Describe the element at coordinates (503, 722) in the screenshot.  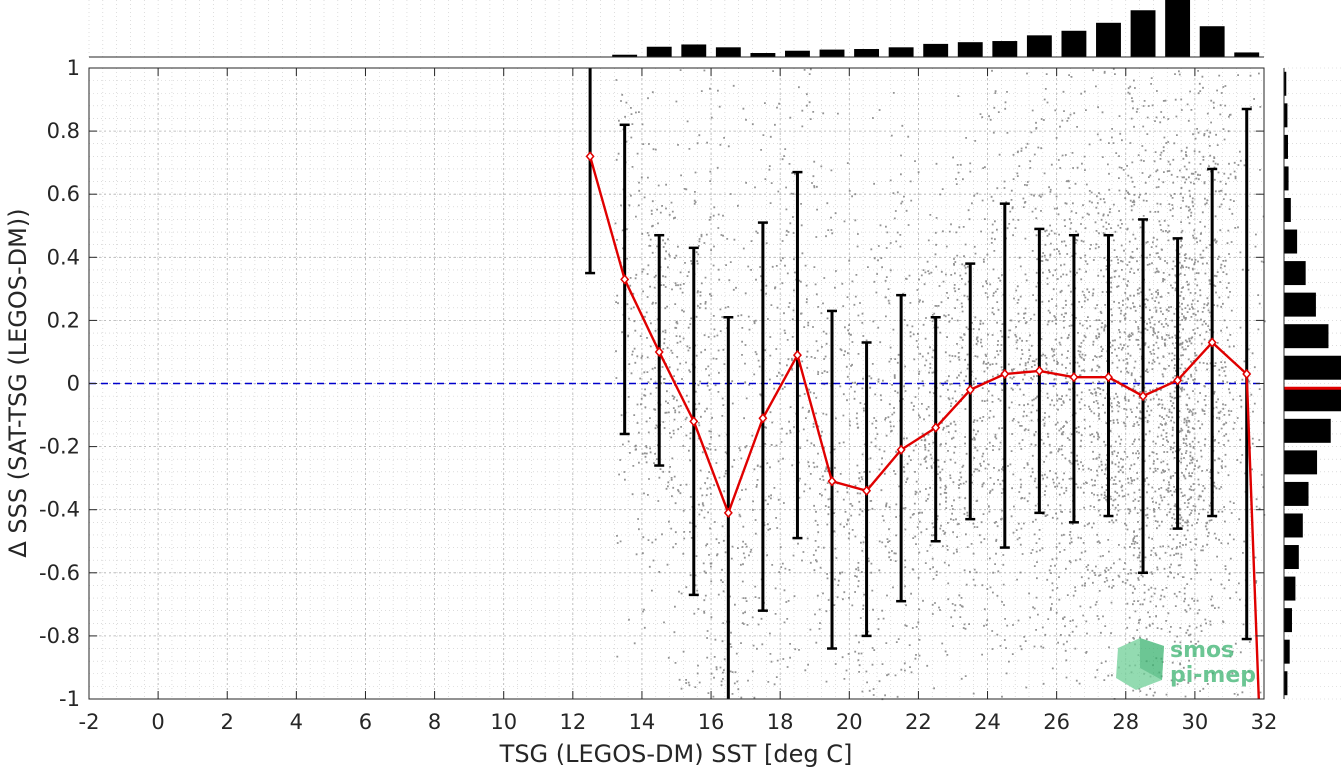
I see `x-tick-label: 10` at that location.